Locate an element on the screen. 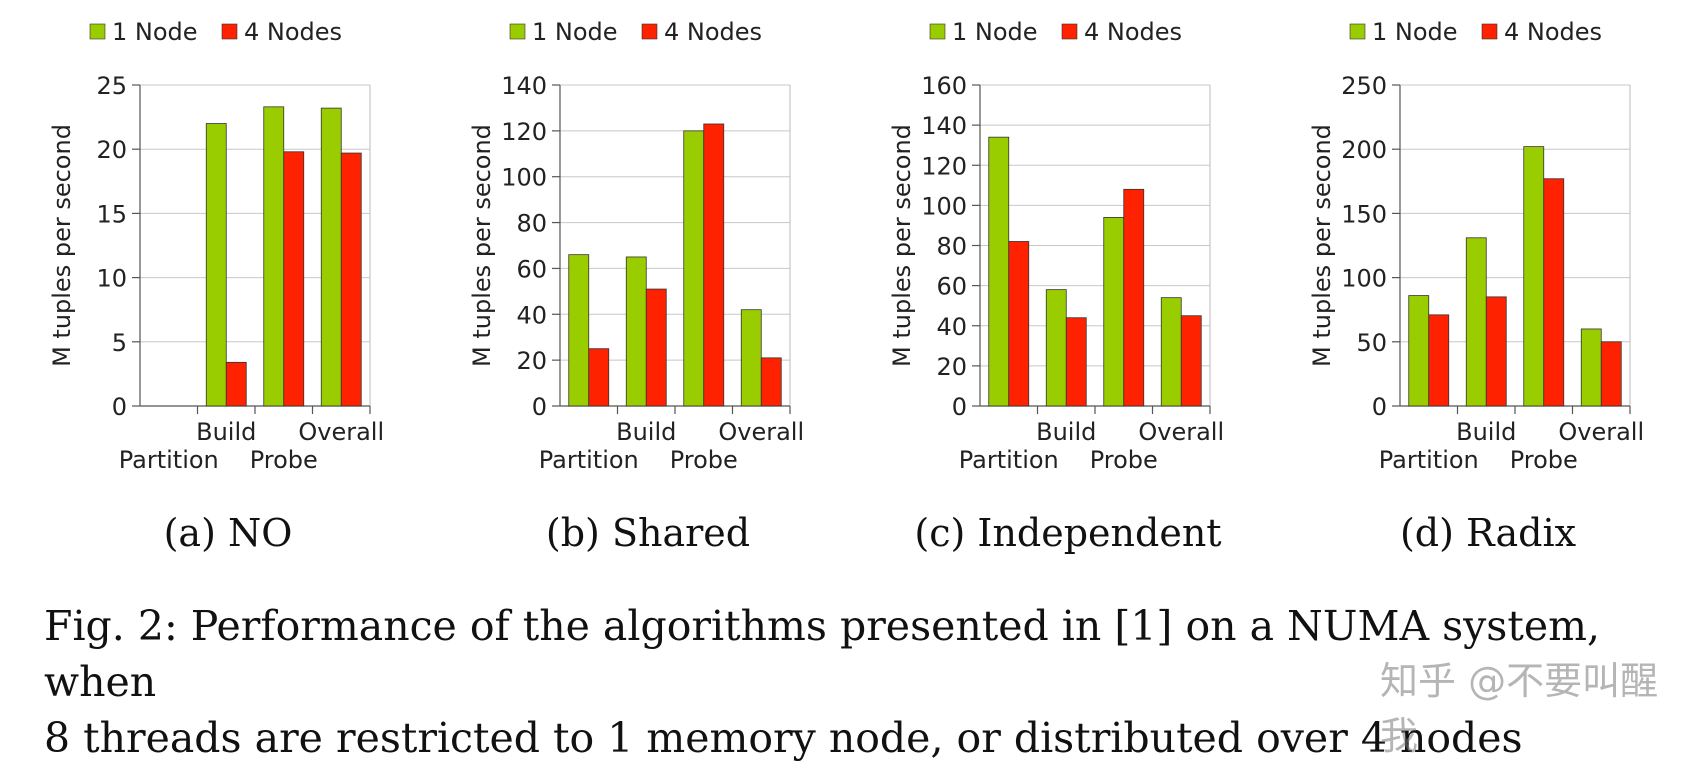 The height and width of the screenshot is (766, 1682). y-tick-label: 200 is located at coordinates (1364, 150).